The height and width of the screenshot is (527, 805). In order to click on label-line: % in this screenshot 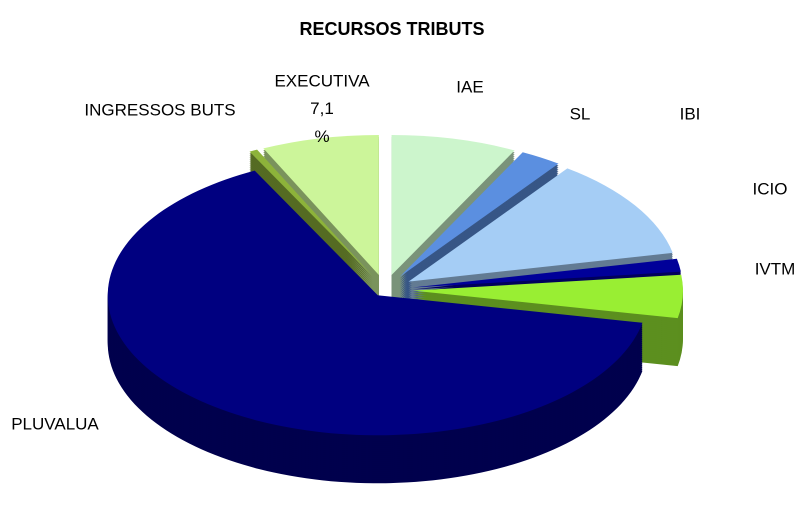, I will do `click(321, 136)`.